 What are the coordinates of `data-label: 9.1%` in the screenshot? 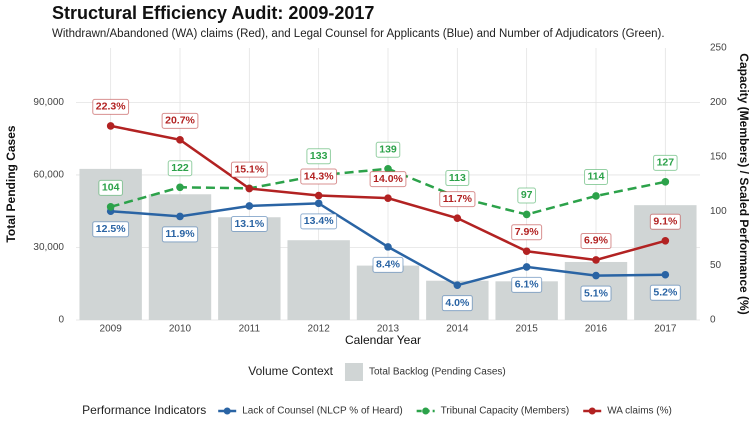 It's located at (665, 221).